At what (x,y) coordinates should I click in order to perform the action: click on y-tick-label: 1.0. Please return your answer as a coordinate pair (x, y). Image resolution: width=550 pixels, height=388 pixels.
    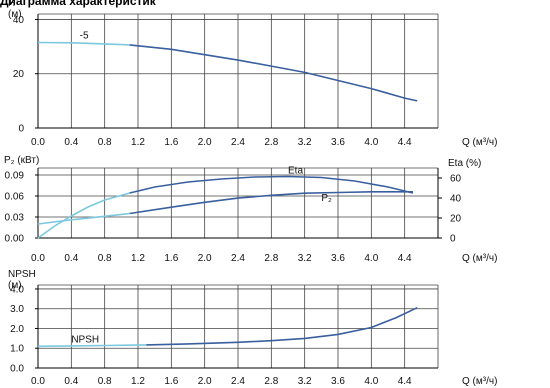
    Looking at the image, I should click on (17, 349).